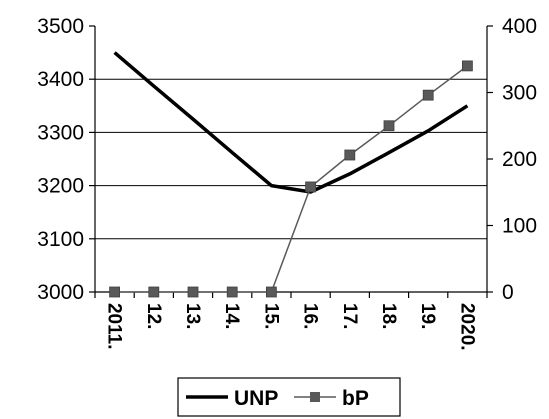  Describe the element at coordinates (231, 316) in the screenshot. I see `x-tick-label: 14.` at that location.